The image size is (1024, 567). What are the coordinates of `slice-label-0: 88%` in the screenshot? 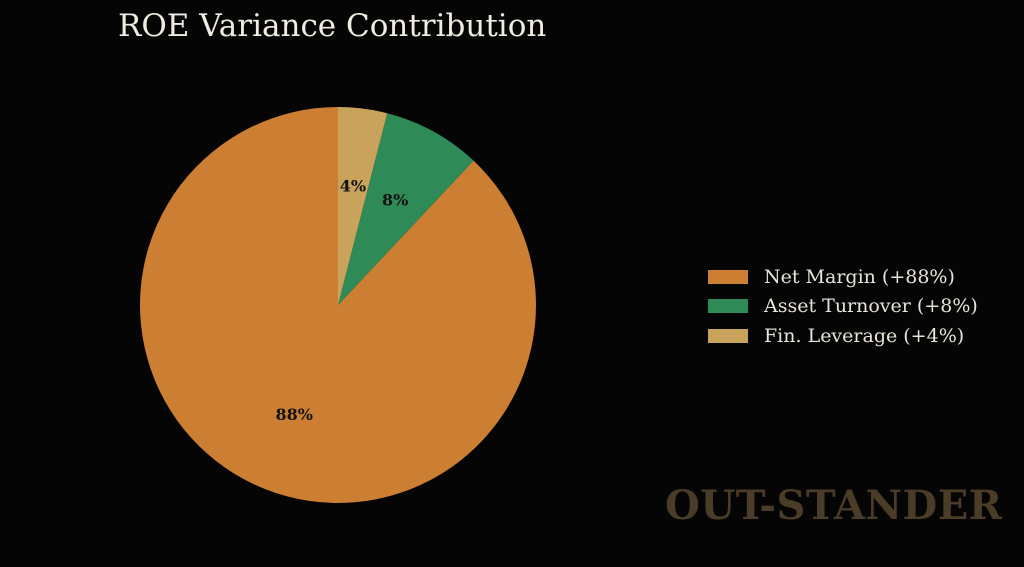 It's located at (294, 414).